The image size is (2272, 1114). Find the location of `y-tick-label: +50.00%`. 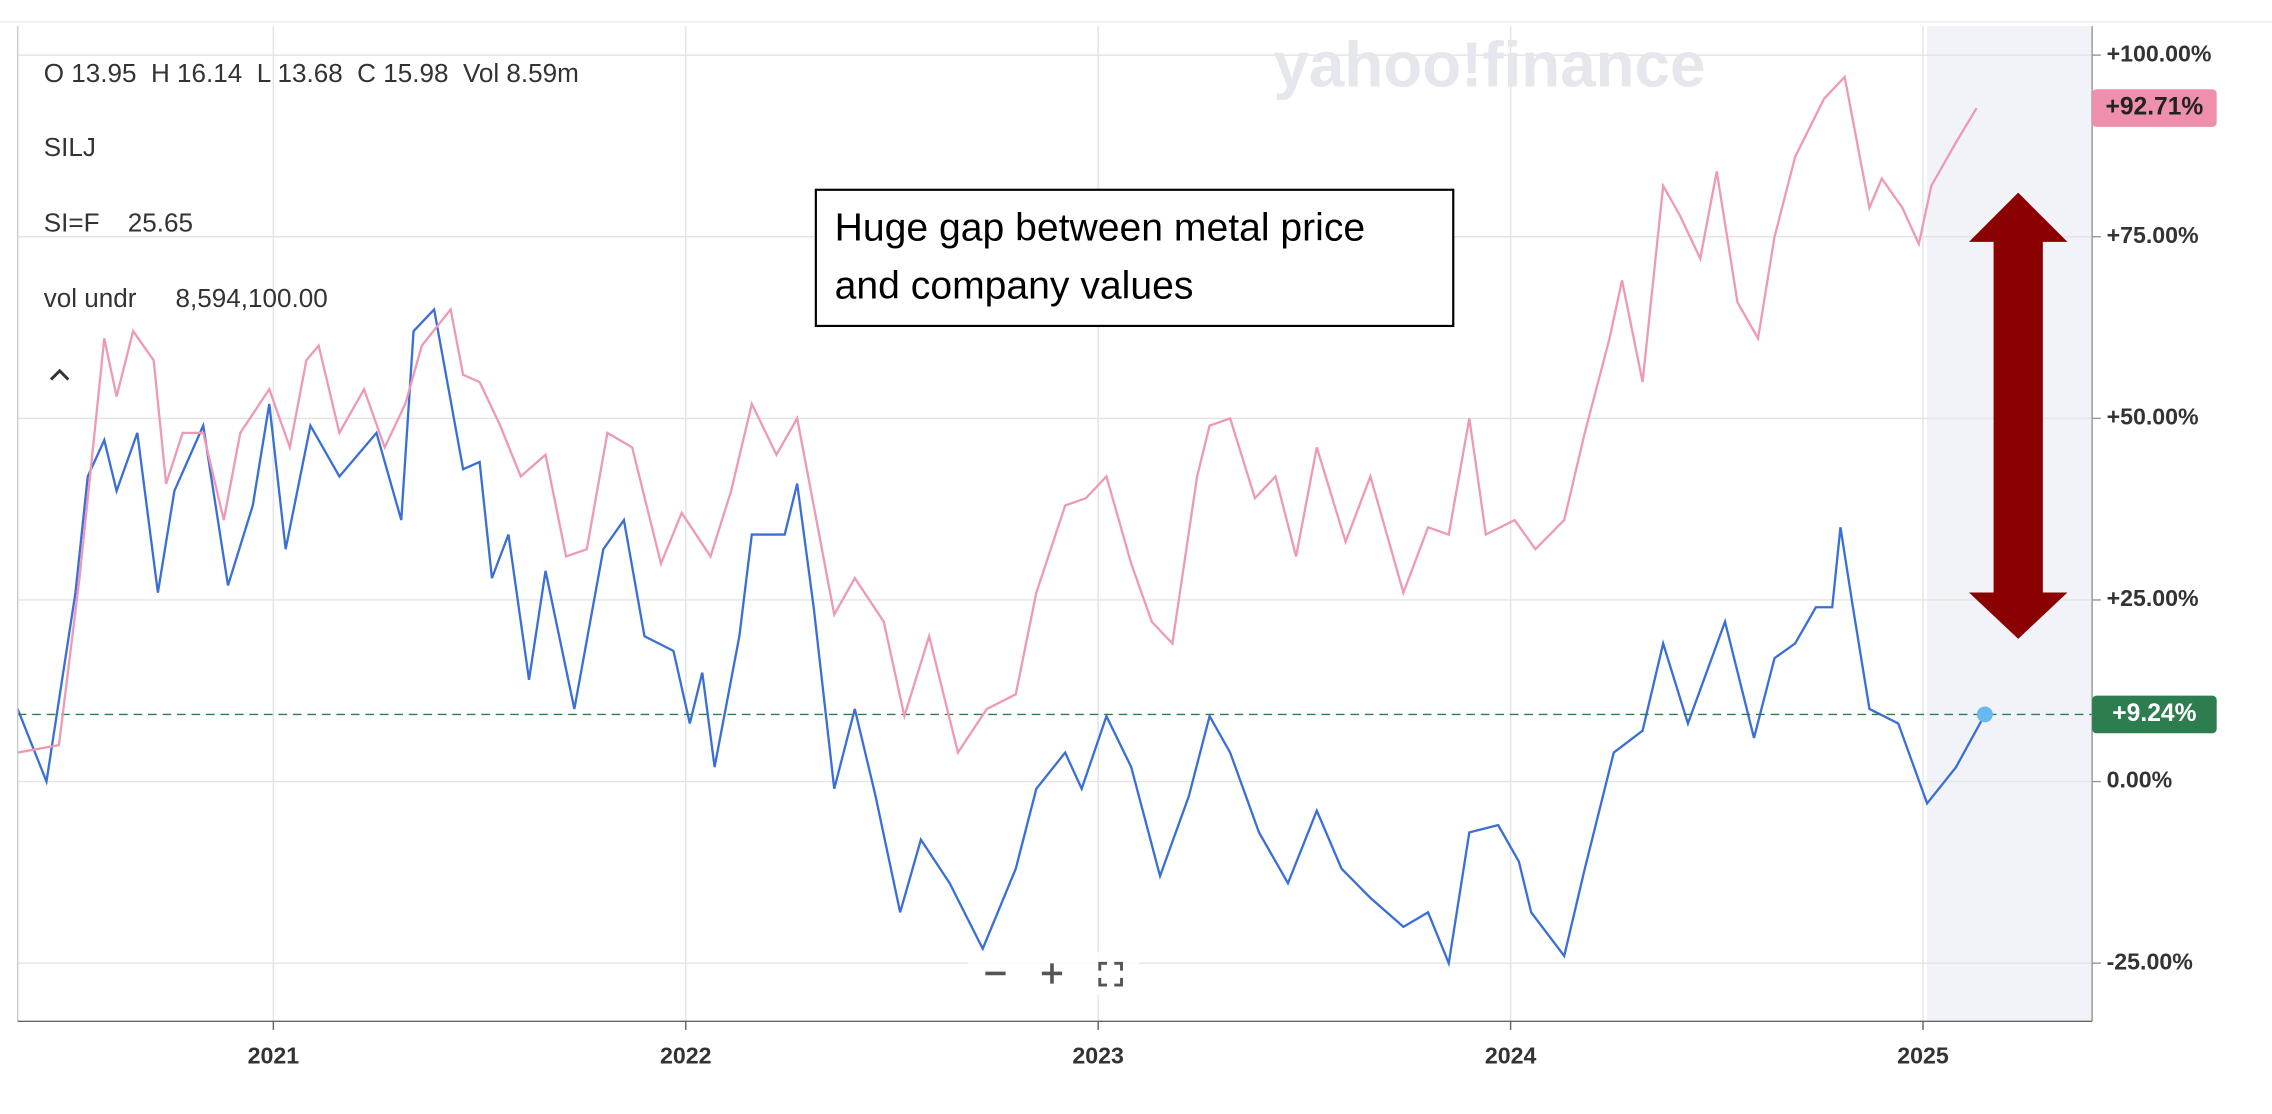

y-tick-label: +50.00% is located at coordinates (2153, 416).